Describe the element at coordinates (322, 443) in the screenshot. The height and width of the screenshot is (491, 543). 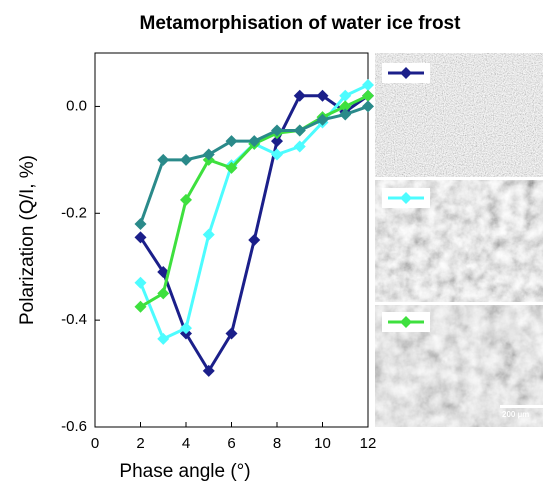
I see `x-tick-label: 10` at that location.